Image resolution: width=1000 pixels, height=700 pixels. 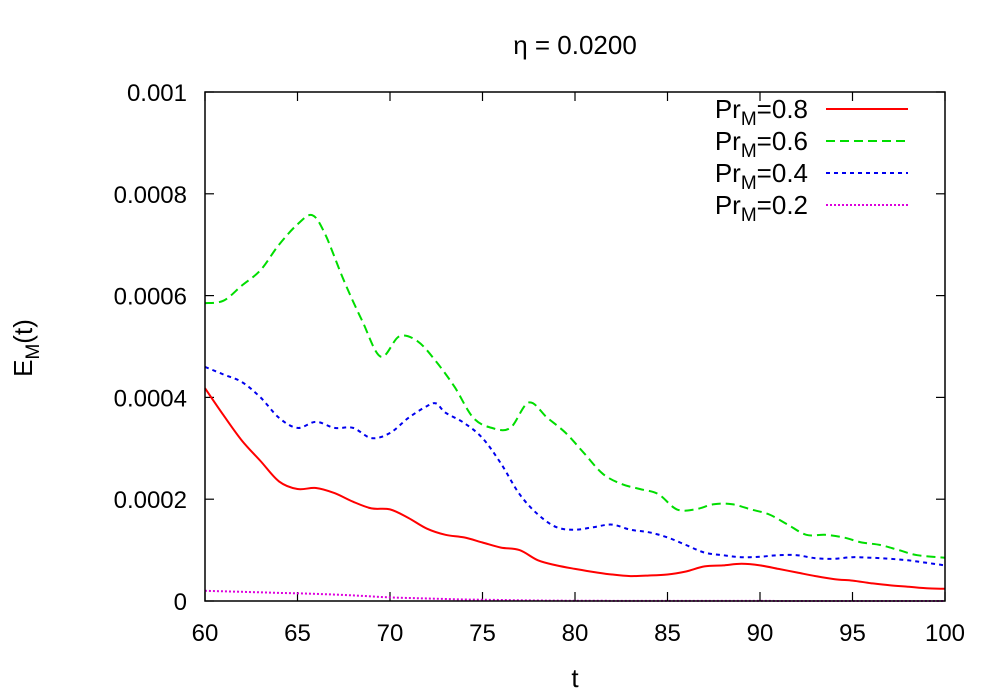 I want to click on legend-entry-label: PrM=0.2, so click(x=761, y=208).